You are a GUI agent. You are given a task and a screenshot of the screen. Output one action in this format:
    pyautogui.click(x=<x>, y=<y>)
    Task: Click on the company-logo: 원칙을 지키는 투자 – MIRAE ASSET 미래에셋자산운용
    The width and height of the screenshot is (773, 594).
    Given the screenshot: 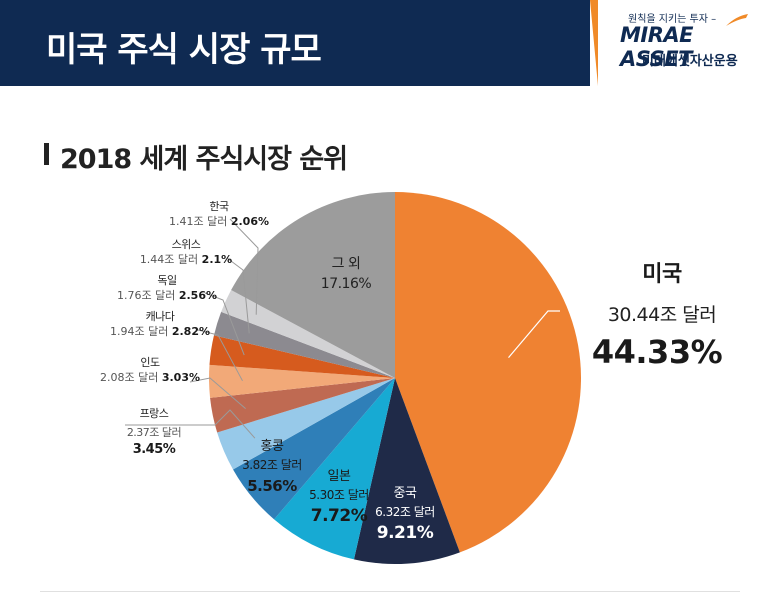 What is the action you would take?
    pyautogui.click(x=692, y=40)
    